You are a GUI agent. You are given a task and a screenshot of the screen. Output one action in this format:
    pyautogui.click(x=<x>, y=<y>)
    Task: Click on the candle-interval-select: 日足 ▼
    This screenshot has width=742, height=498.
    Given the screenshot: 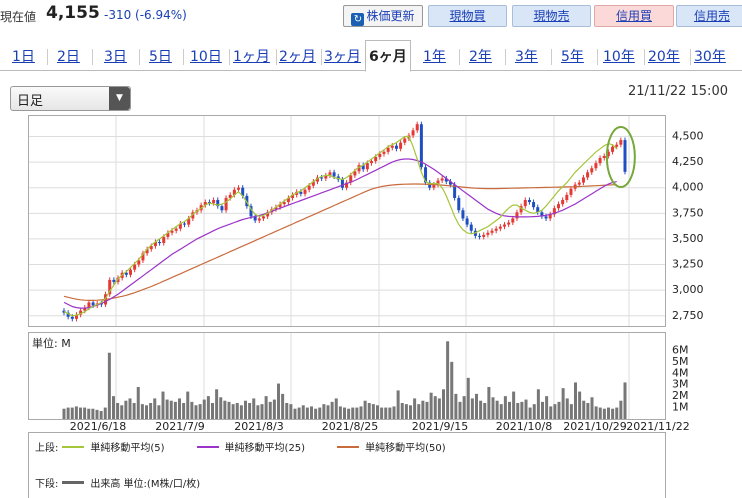 What is the action you would take?
    pyautogui.click(x=70, y=98)
    